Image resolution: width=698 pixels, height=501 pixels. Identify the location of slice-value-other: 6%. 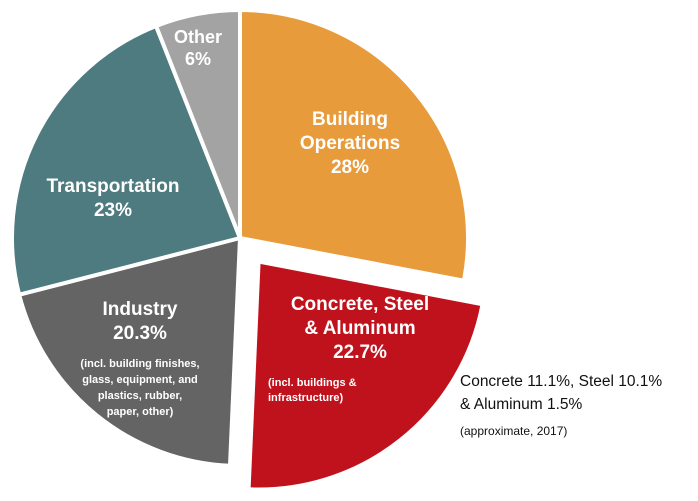
(198, 59).